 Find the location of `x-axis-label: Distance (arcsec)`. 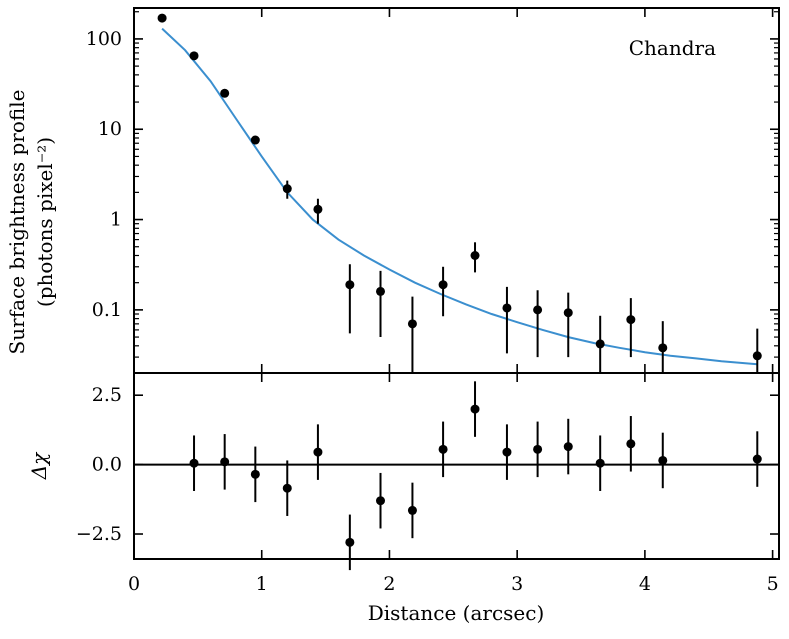

x-axis-label: Distance (arcsec) is located at coordinates (456, 613).